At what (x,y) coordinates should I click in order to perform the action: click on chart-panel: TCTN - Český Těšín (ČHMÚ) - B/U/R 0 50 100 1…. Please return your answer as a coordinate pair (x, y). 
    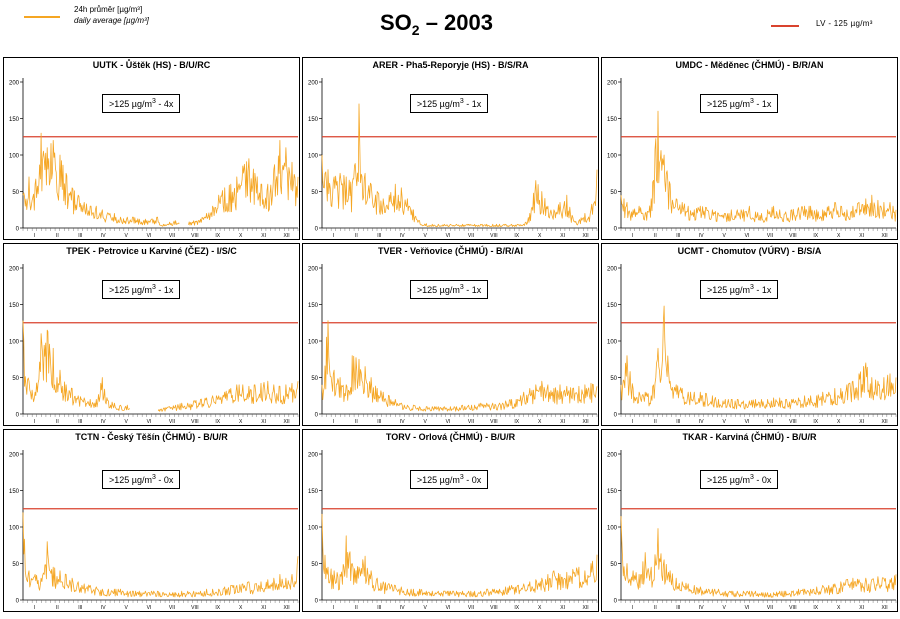
    Looking at the image, I should click on (151, 520).